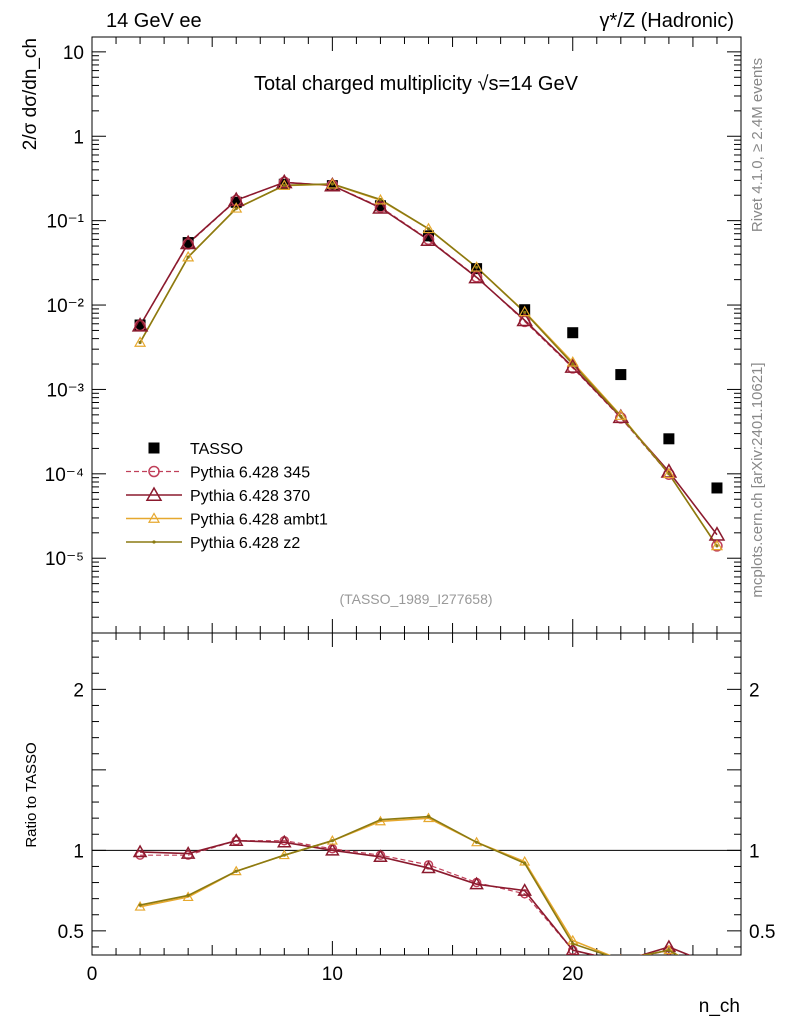  What do you see at coordinates (762, 932) in the screenshot?
I see `ratio-y-tick-label-right: 0.5` at bounding box center [762, 932].